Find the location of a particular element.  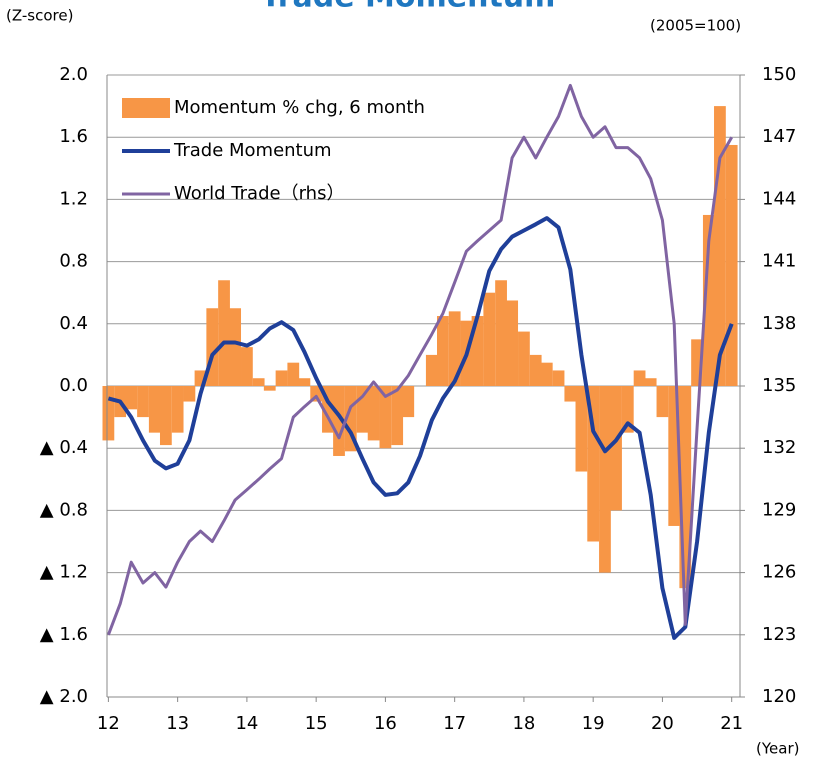

y2-tick-label: 126 is located at coordinates (779, 572).